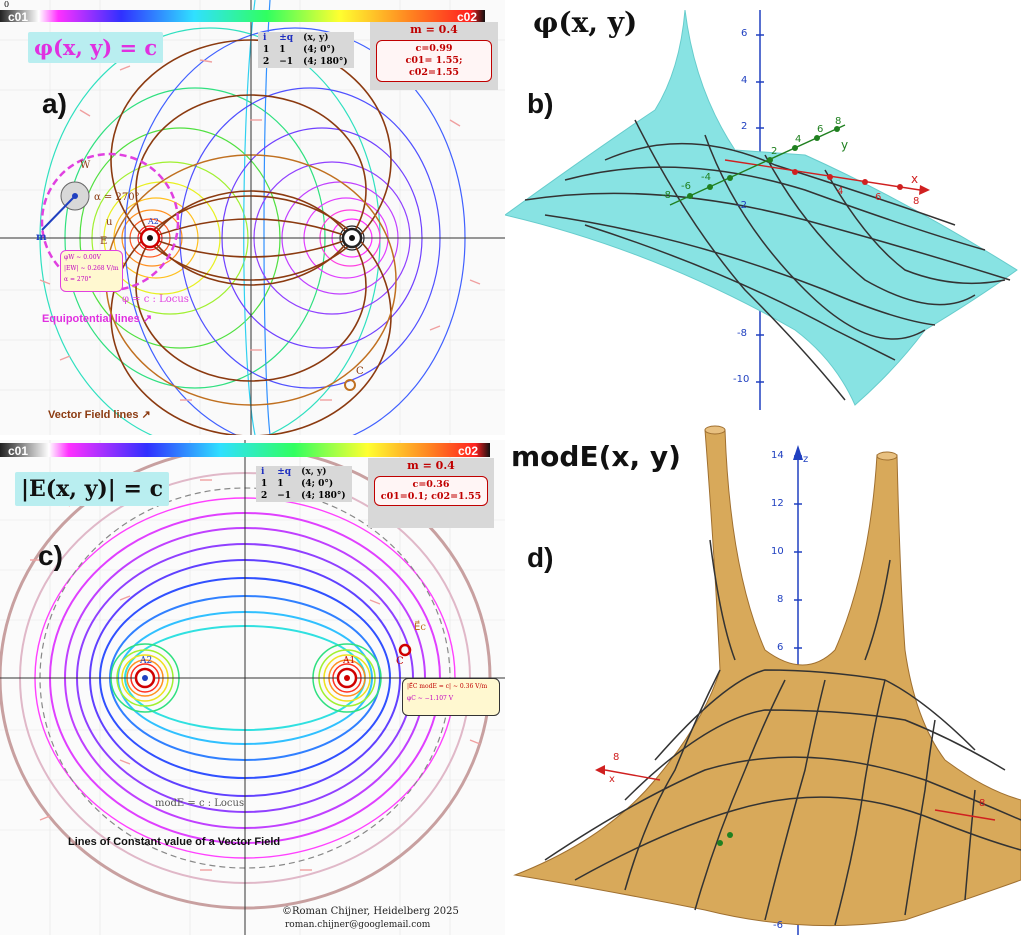  Describe the element at coordinates (200, 803) in the screenshot. I see `label-locus-c: modE = c : Locus` at that location.